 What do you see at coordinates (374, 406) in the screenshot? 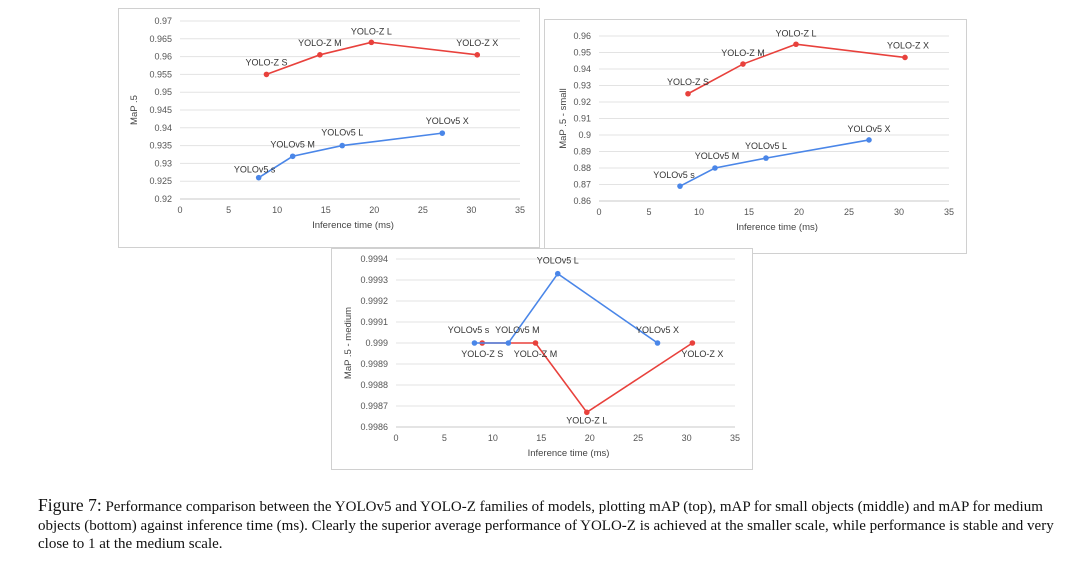
I see `y-tick-label: 0.9987` at bounding box center [374, 406].